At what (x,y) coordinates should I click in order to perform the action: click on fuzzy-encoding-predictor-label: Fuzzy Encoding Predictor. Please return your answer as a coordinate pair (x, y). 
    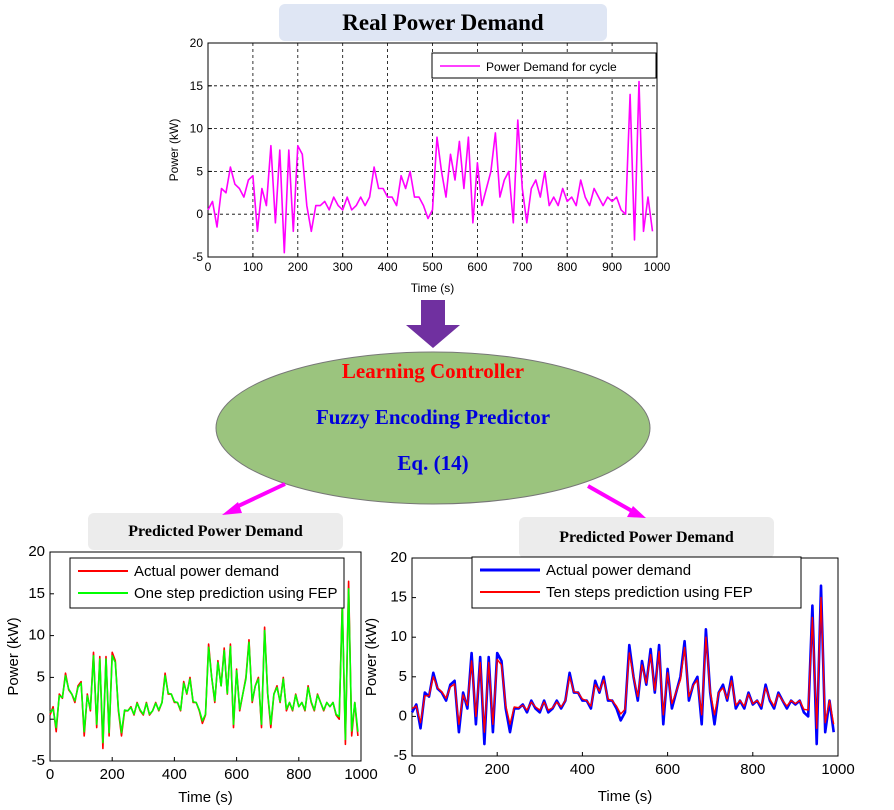
    Looking at the image, I should click on (433, 417).